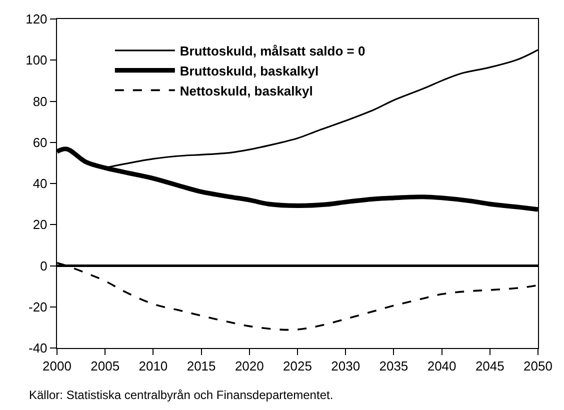 The width and height of the screenshot is (564, 410). What do you see at coordinates (181, 395) in the screenshot?
I see `text: Källor: Statistiska centralbyrån och Finansdepartementet.` at bounding box center [181, 395].